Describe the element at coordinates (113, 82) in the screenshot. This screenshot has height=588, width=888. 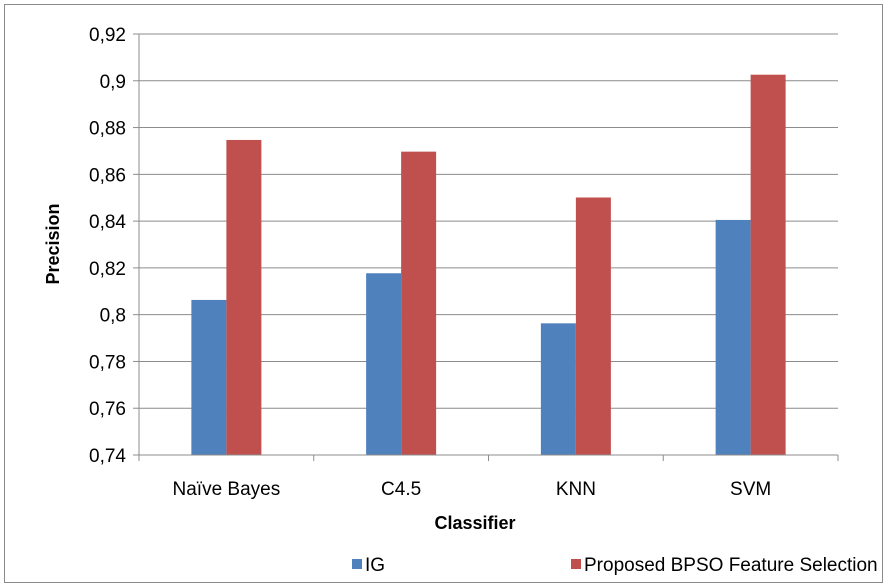
I see `y-tick-label: 0,9` at that location.